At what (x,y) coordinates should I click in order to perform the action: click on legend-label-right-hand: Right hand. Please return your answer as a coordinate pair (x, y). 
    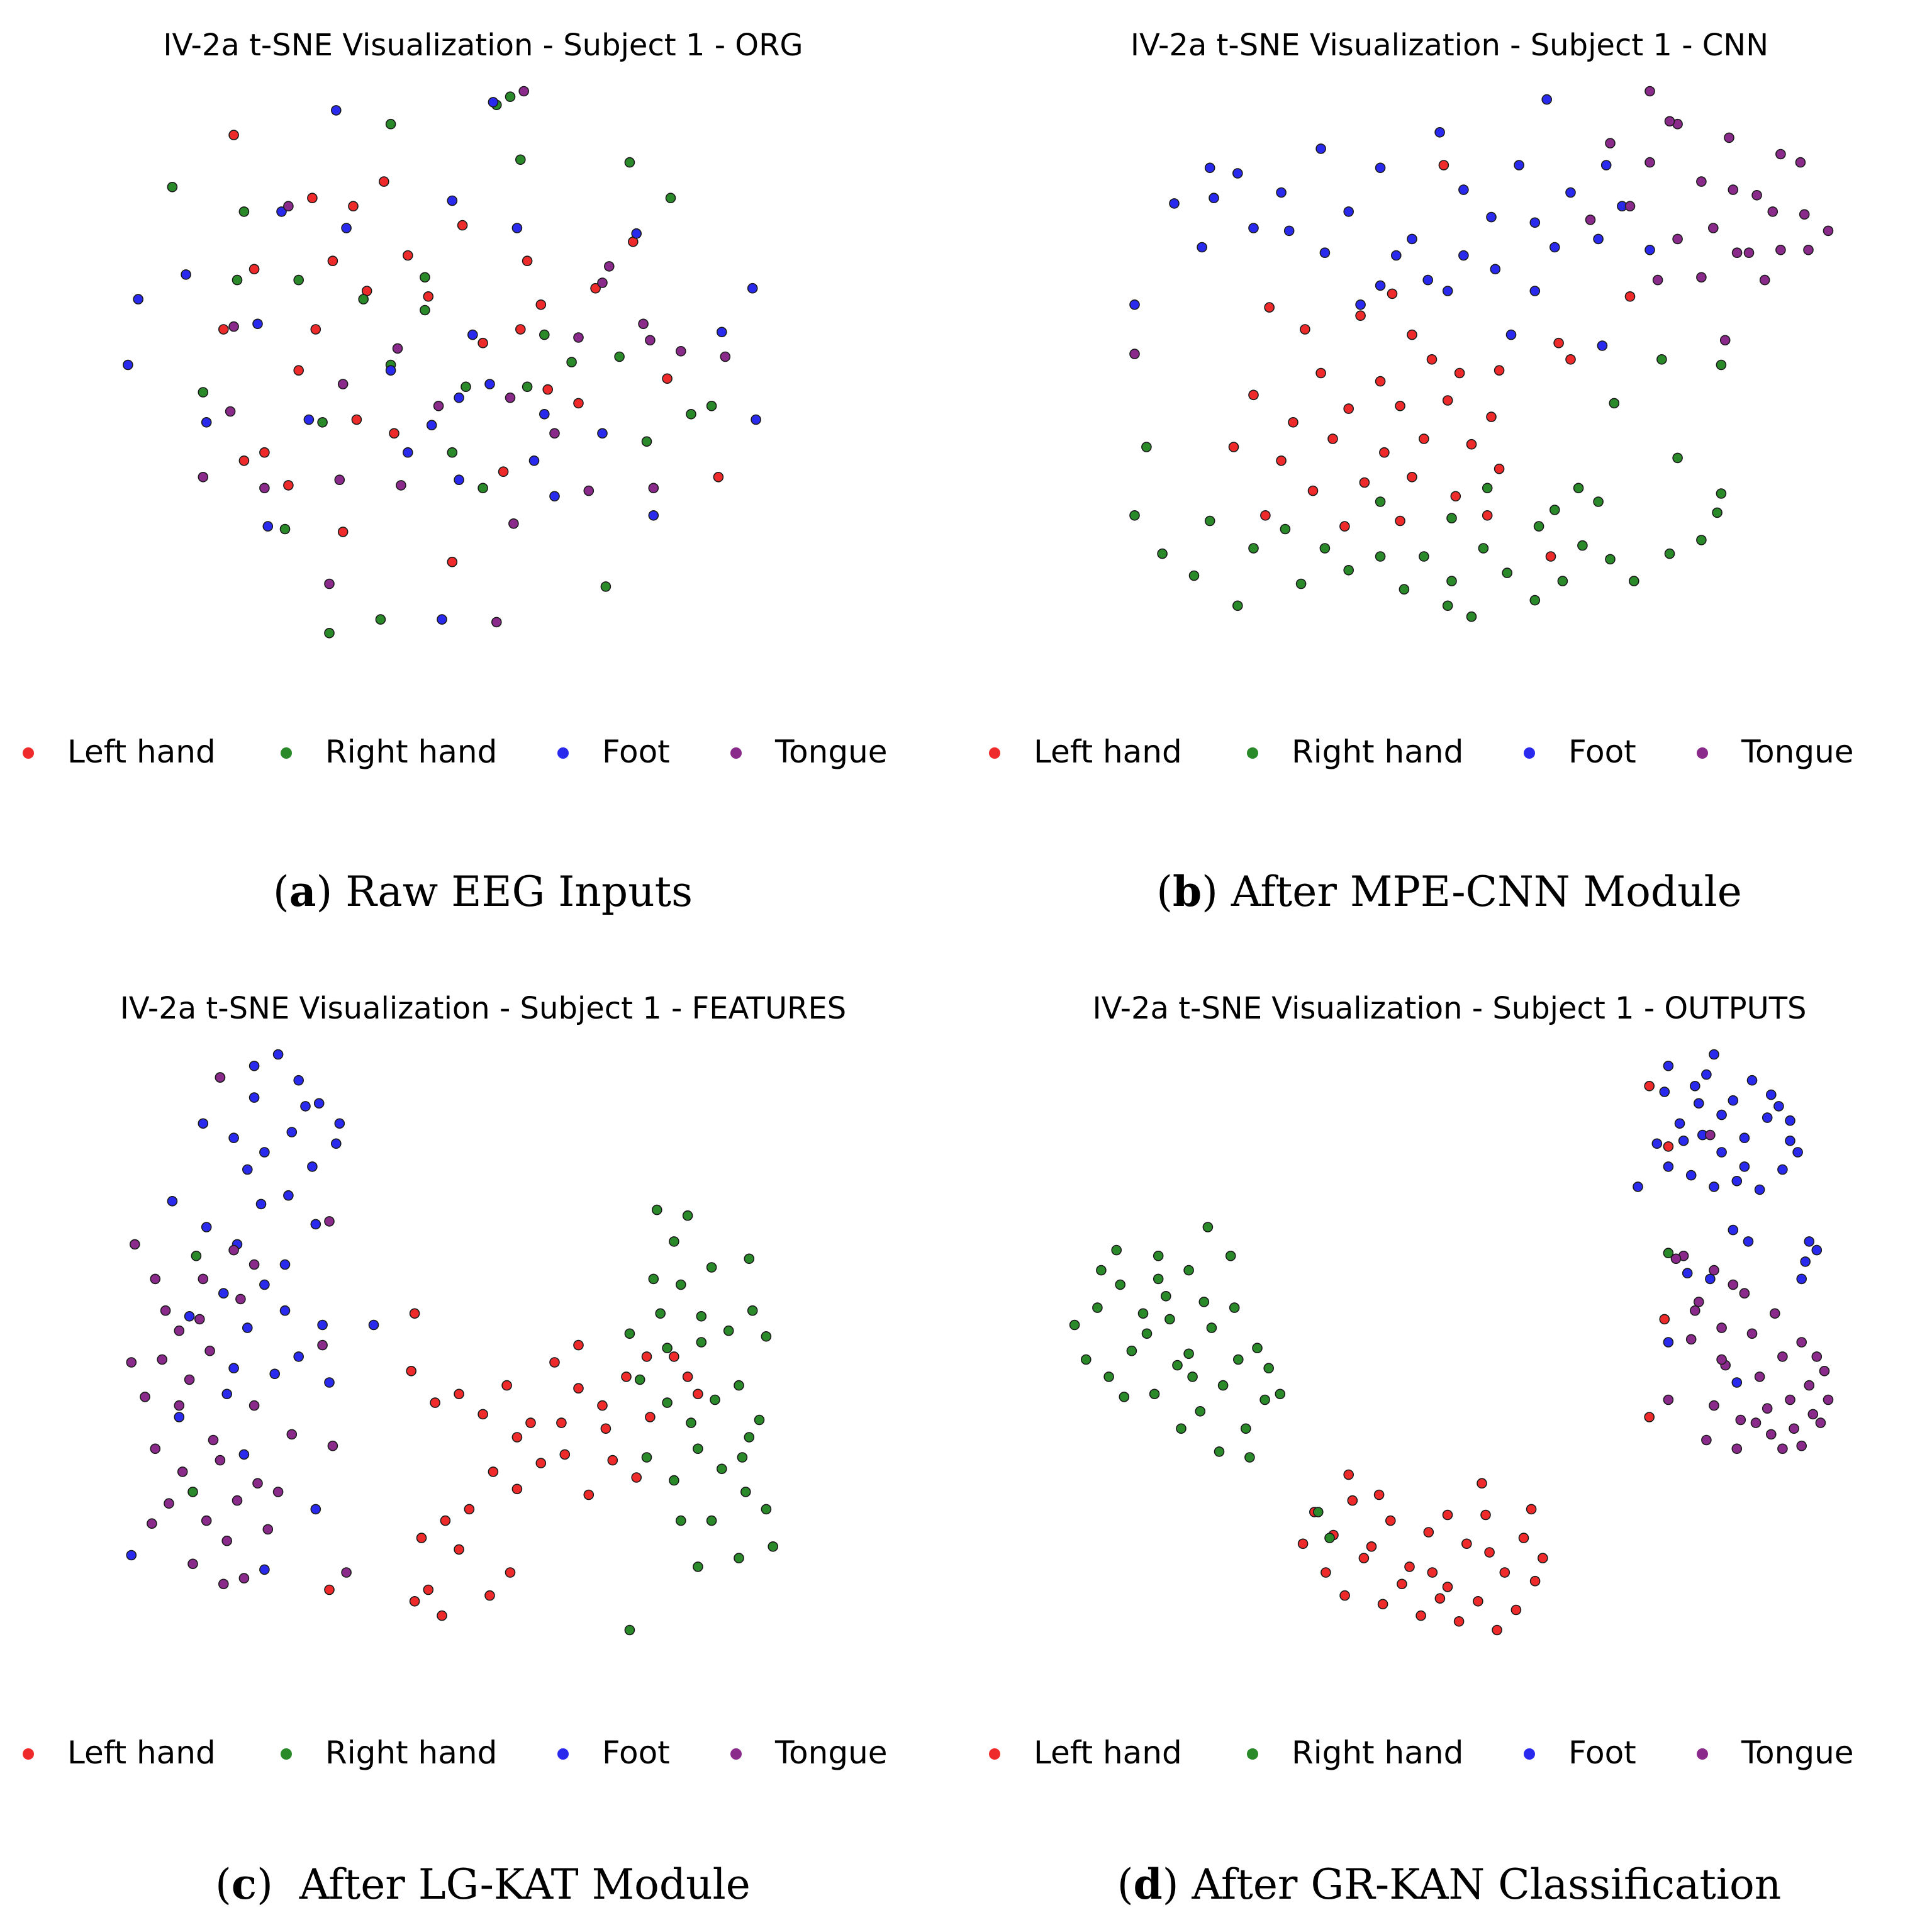
    Looking at the image, I should click on (411, 752).